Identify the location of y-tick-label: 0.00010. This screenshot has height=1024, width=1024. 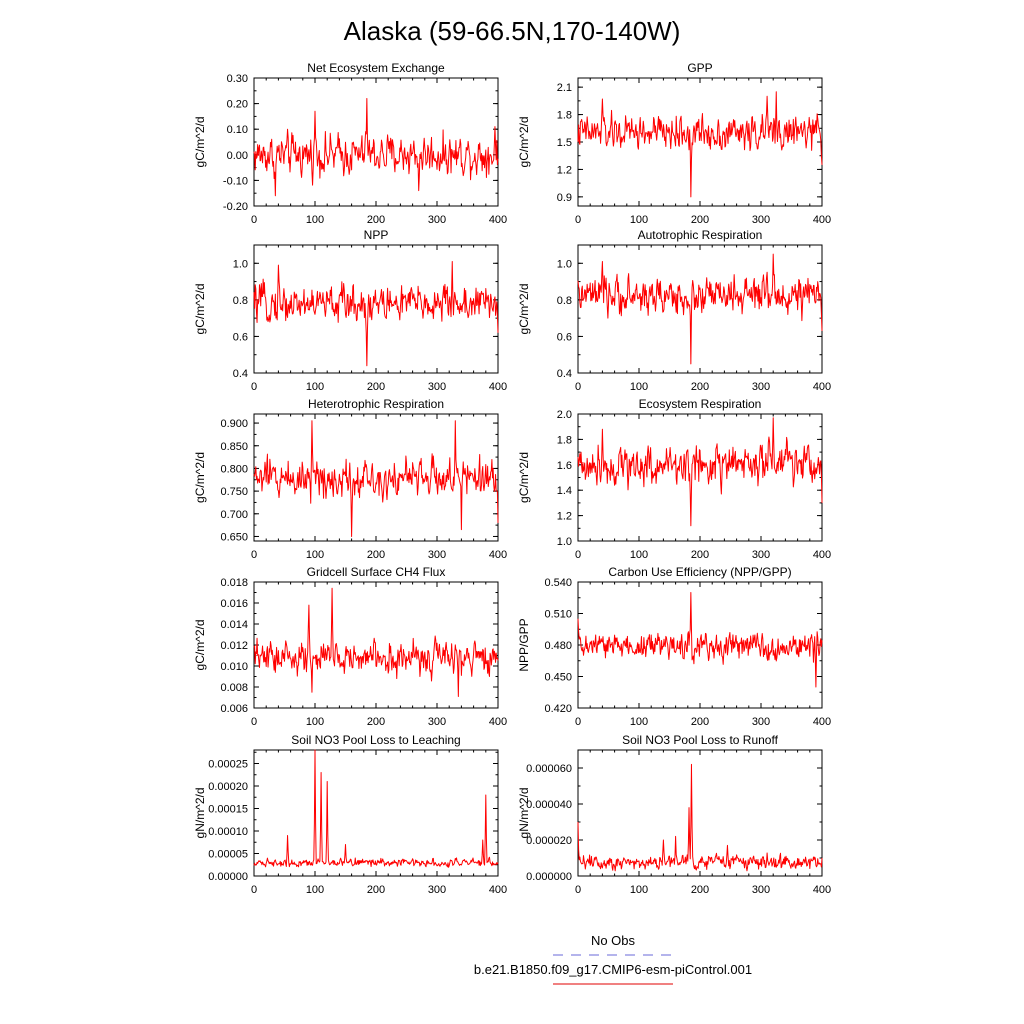
(228, 832).